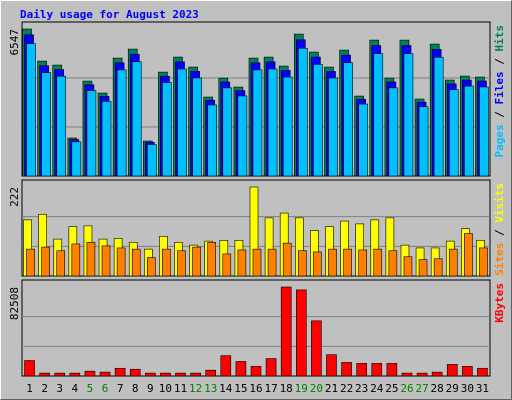  What do you see at coordinates (226, 388) in the screenshot?
I see `x-tick-label: 14` at bounding box center [226, 388].